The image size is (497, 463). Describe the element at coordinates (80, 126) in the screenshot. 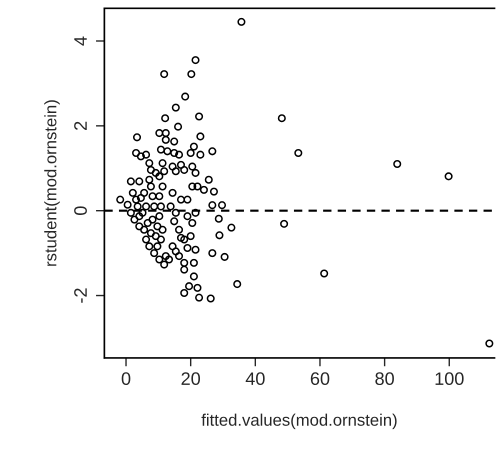

I see `y-tick-label: 2` at that location.